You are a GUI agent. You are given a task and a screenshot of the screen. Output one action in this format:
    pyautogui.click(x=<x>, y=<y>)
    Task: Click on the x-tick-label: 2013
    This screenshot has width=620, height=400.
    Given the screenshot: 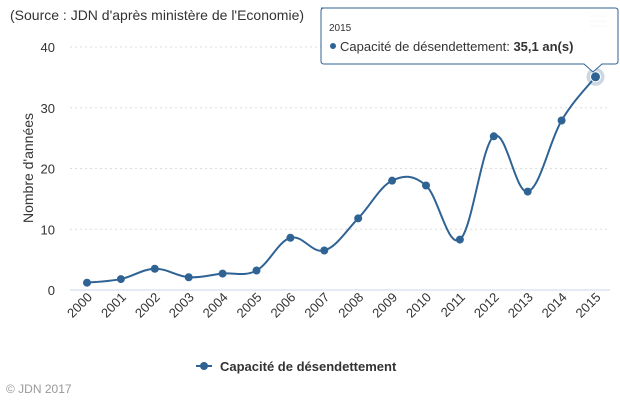 What is the action you would take?
    pyautogui.click(x=520, y=305)
    